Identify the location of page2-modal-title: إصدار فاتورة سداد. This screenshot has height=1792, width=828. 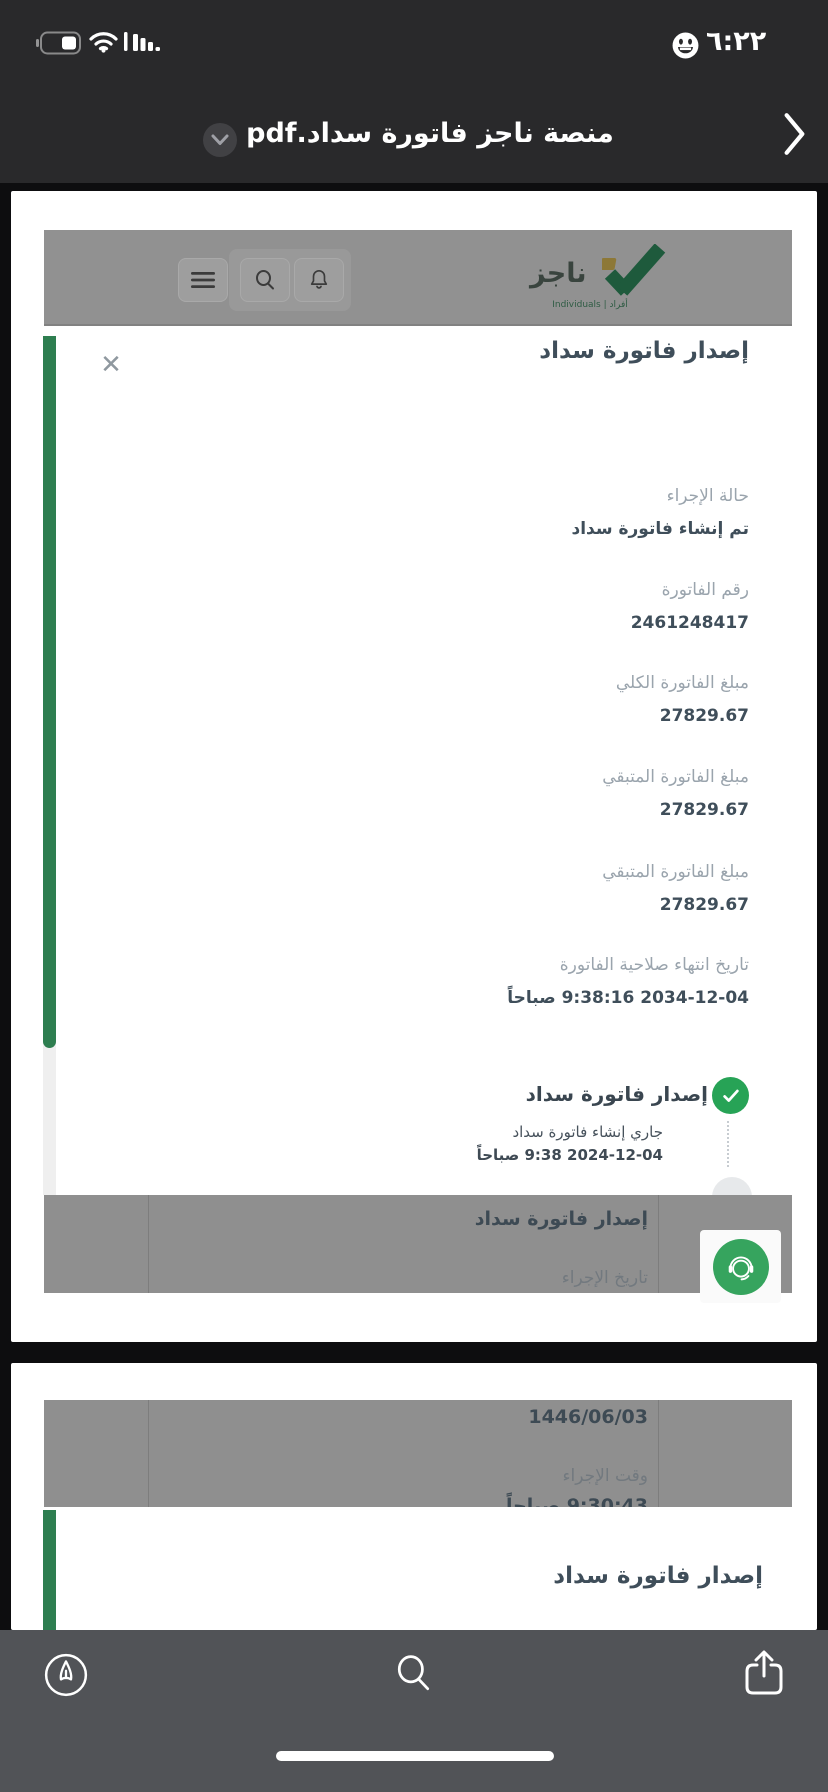
(658, 1576).